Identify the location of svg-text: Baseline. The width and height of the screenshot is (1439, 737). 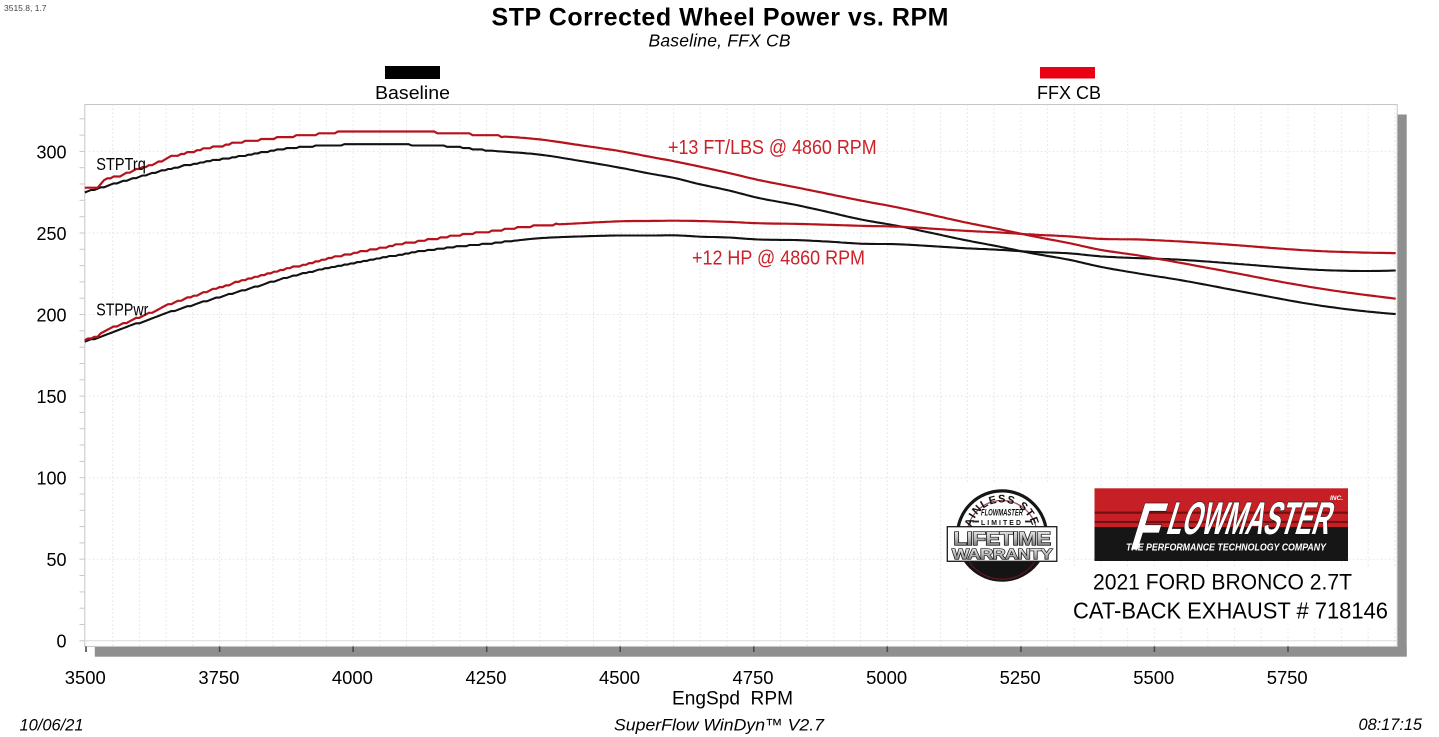
(412, 92).